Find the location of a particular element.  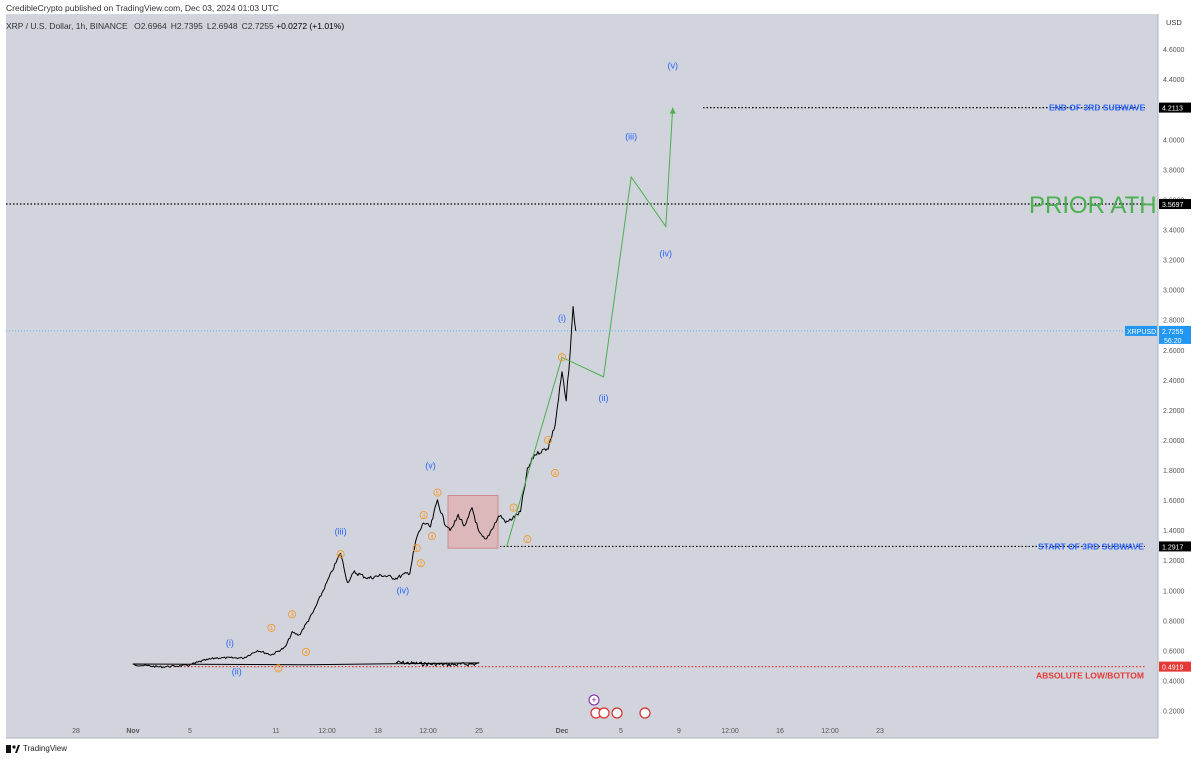

y-tick-label: 3.8000 is located at coordinates (1174, 170).